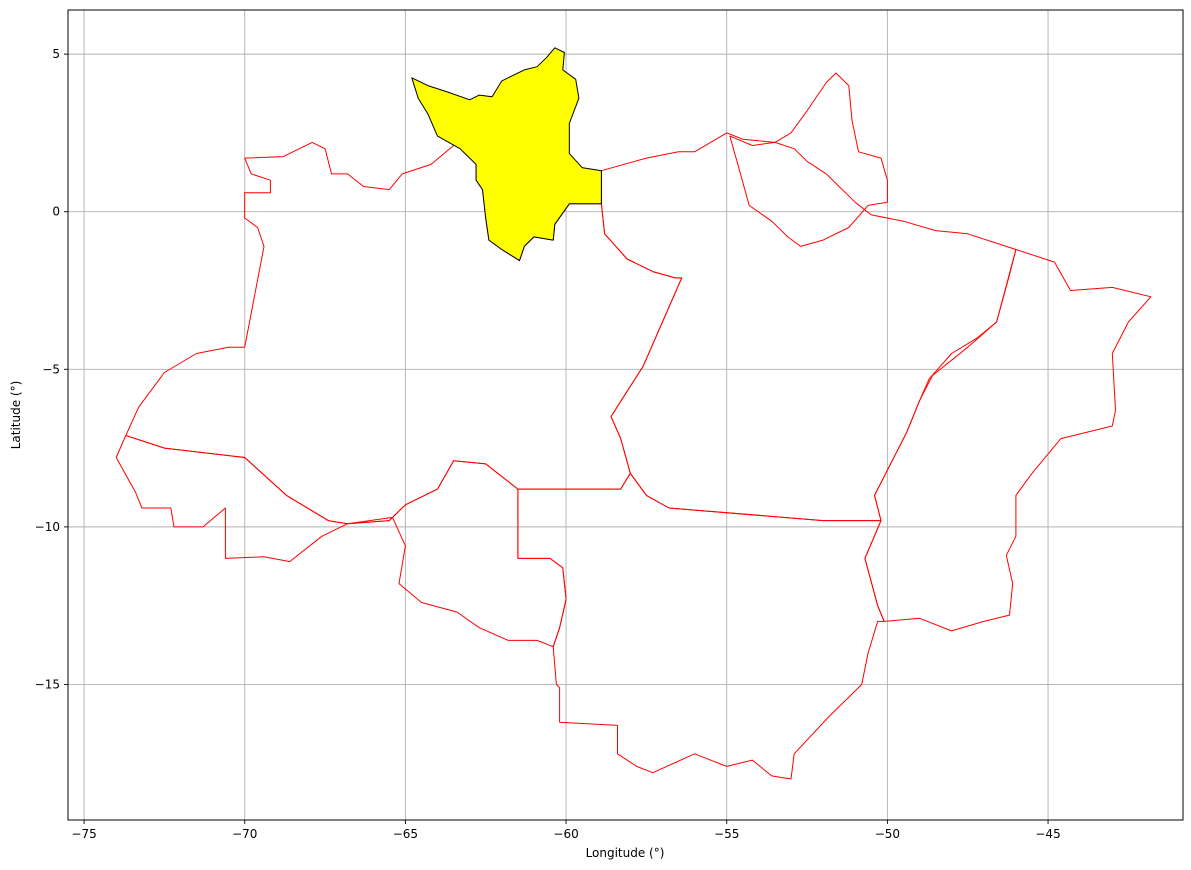 Image resolution: width=1191 pixels, height=870 pixels. I want to click on y-tick-label: −5, so click(51, 369).